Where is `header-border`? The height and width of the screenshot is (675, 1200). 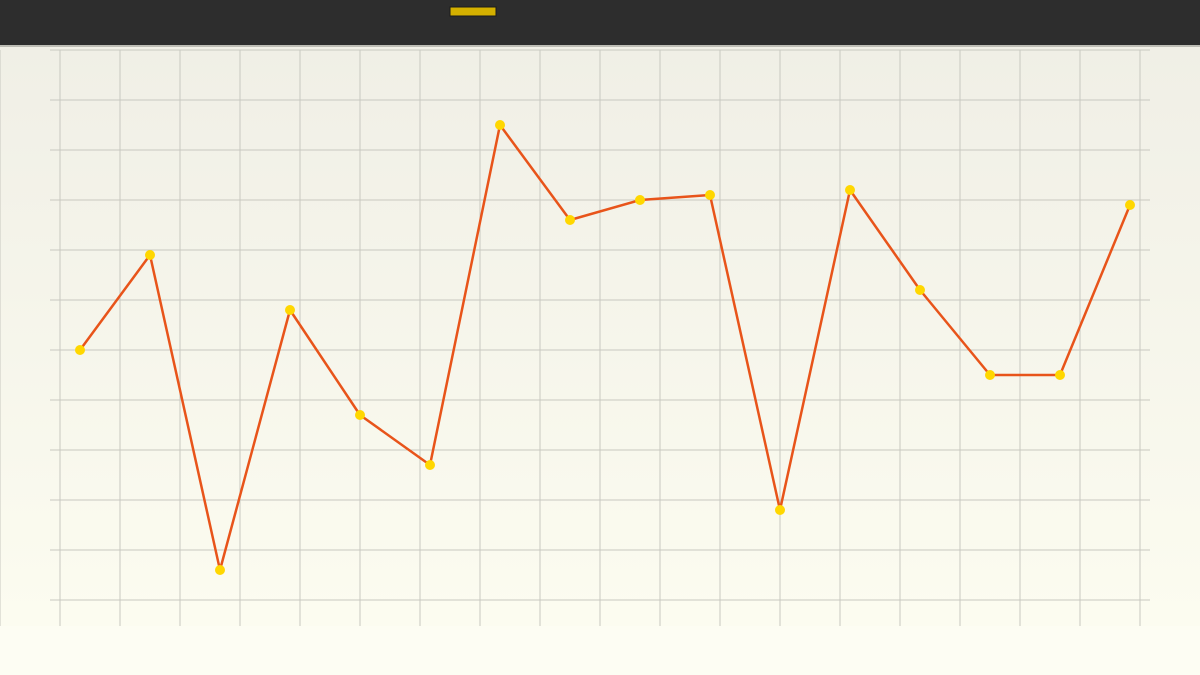 header-border is located at coordinates (600, 46).